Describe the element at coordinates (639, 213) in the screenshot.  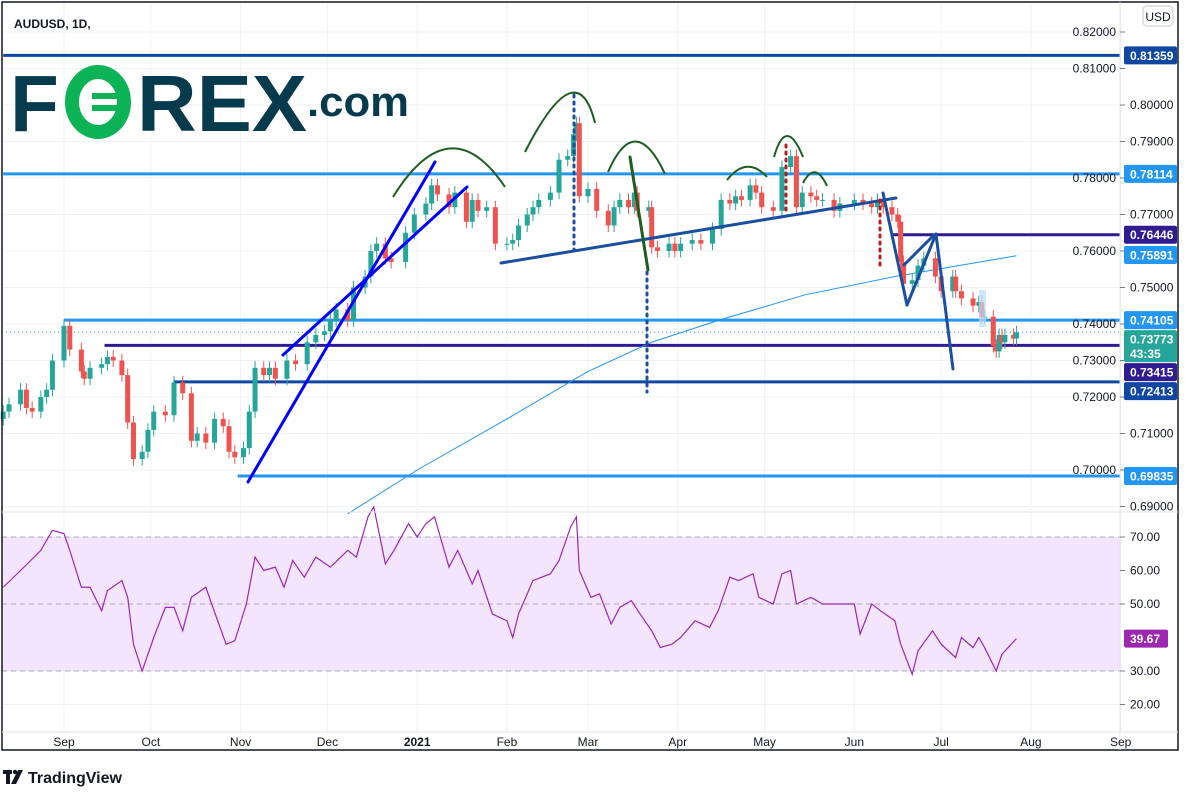
I see `green-trend-line` at that location.